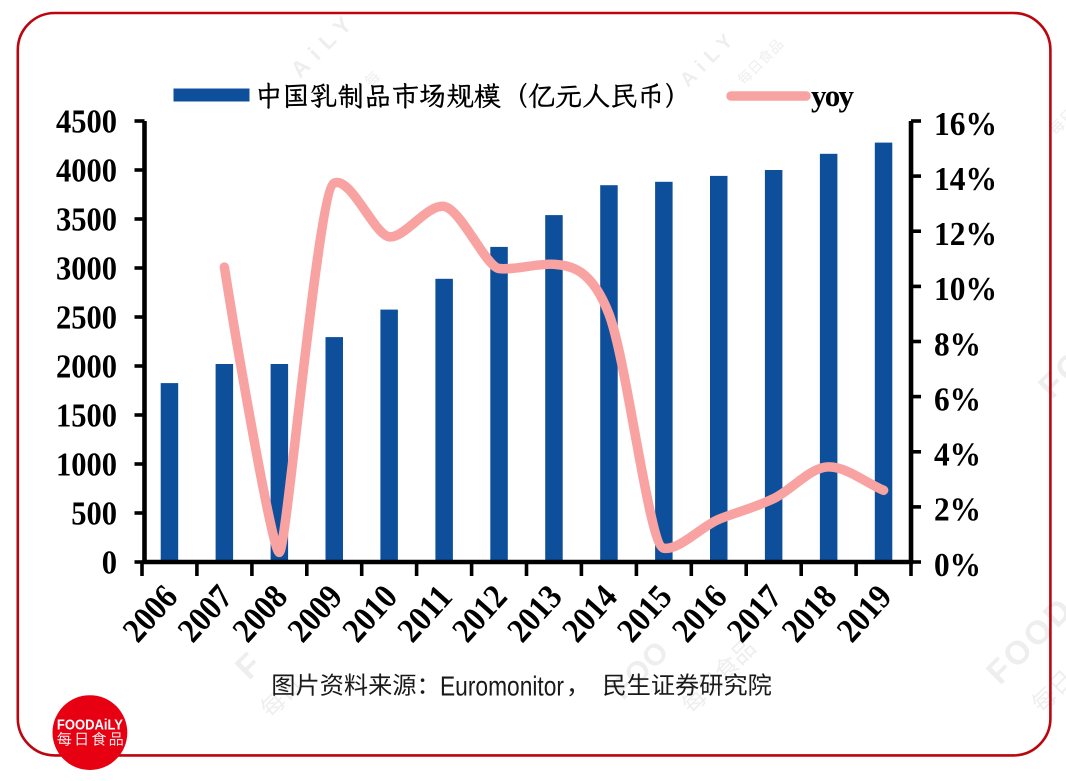 Image resolution: width=1066 pixels, height=781 pixels. I want to click on svg-text: 16%, so click(965, 124).